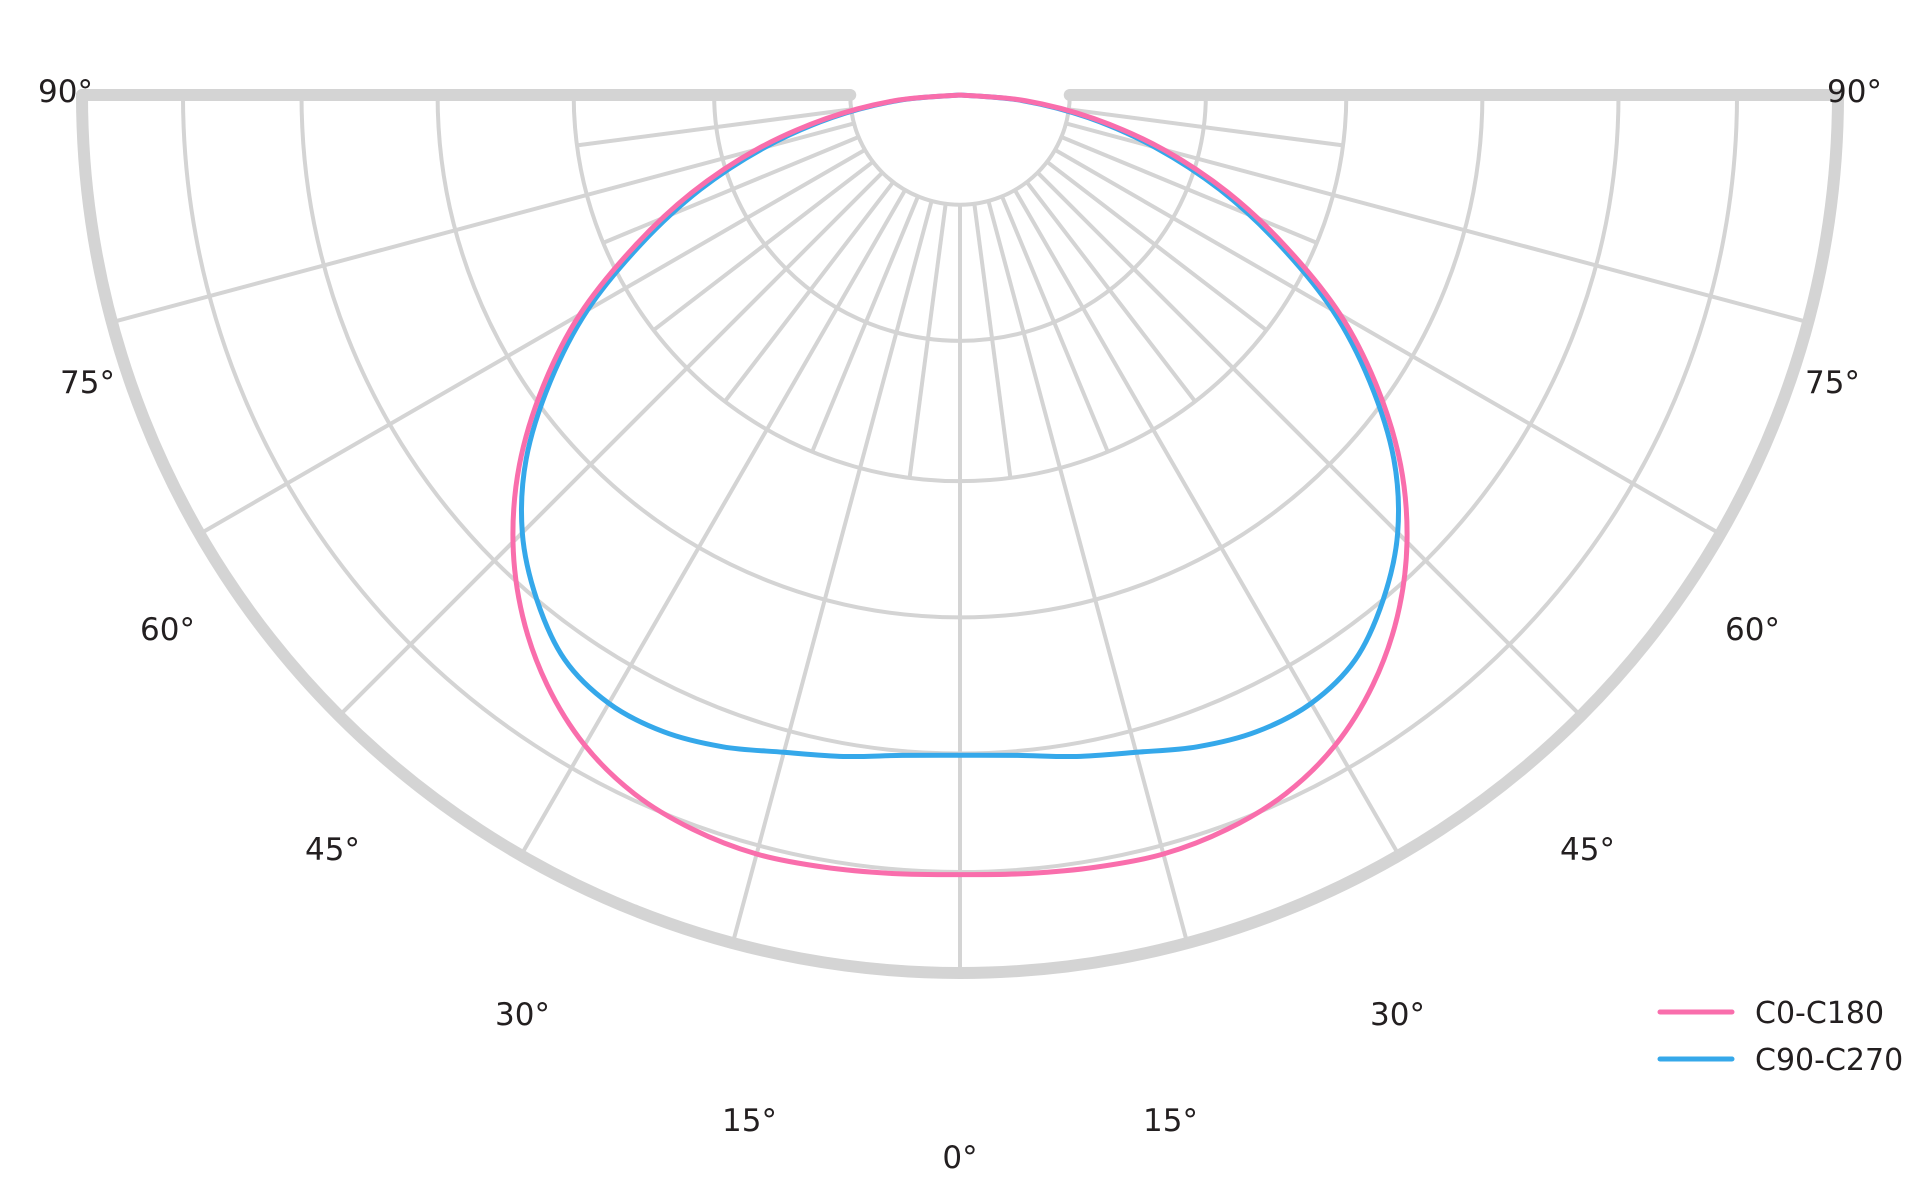 Image resolution: width=1920 pixels, height=1177 pixels. I want to click on polar-minor-spoke--52.5, so click(763, 246).